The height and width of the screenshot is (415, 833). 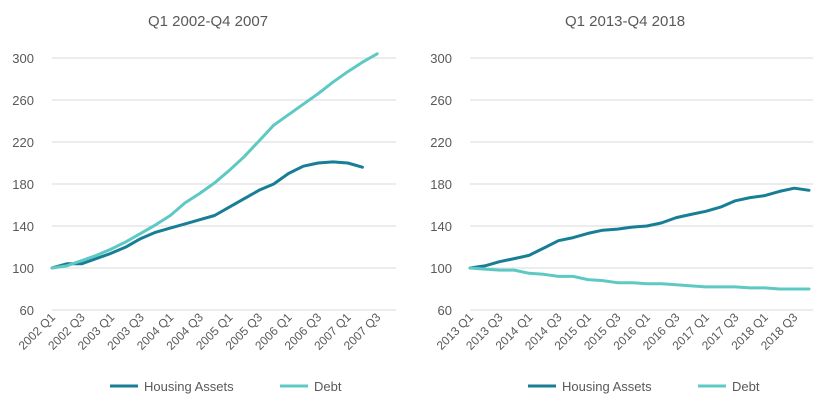 I want to click on chart-title: Q1 2013-Q4 2018, so click(x=625, y=21).